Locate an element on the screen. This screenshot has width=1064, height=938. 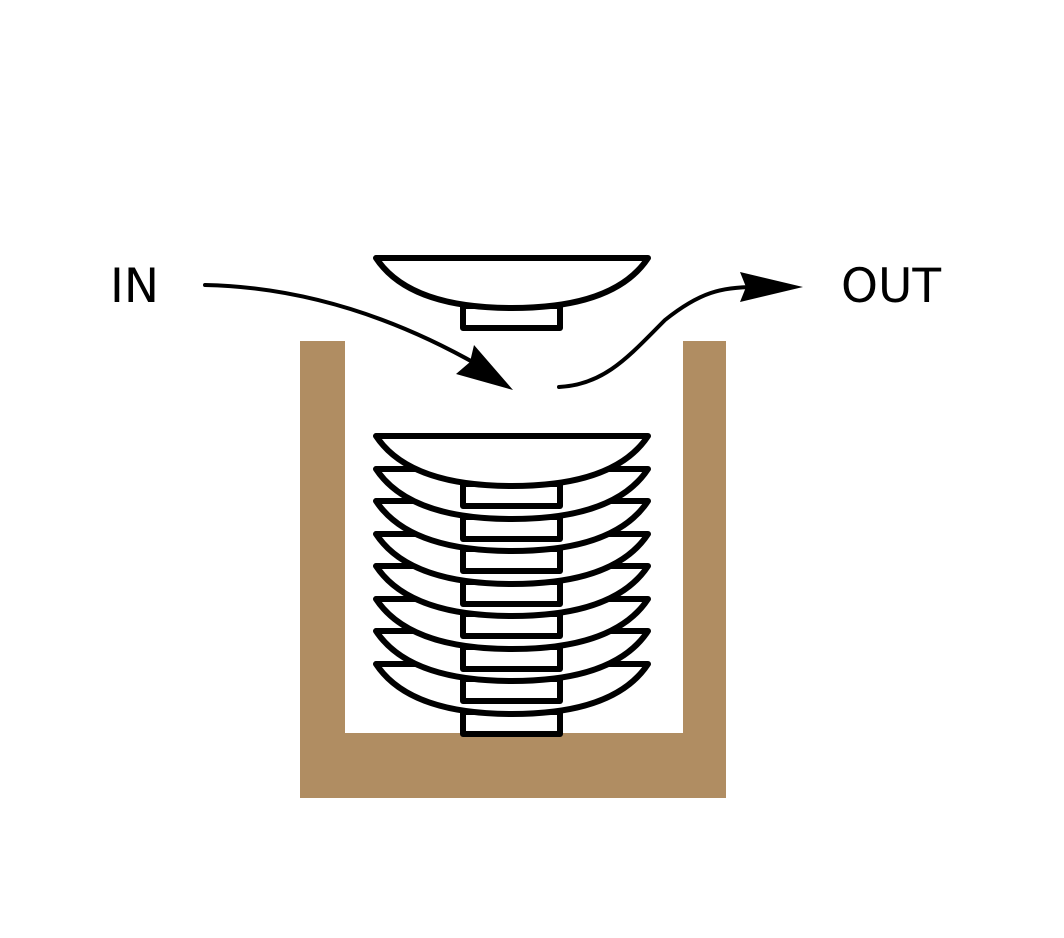
top-plate is located at coordinates (512, 293).